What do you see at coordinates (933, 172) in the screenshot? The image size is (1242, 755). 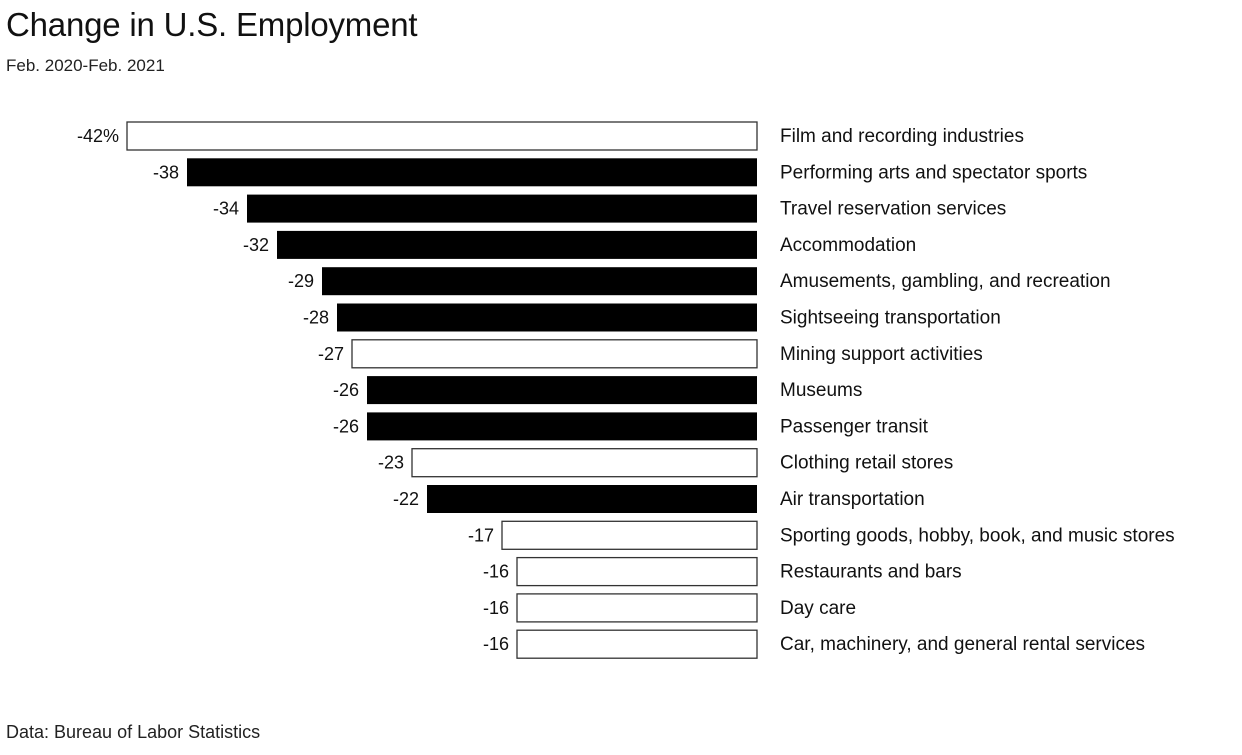 I see `category-label-1: Performing arts and spectator sports` at bounding box center [933, 172].